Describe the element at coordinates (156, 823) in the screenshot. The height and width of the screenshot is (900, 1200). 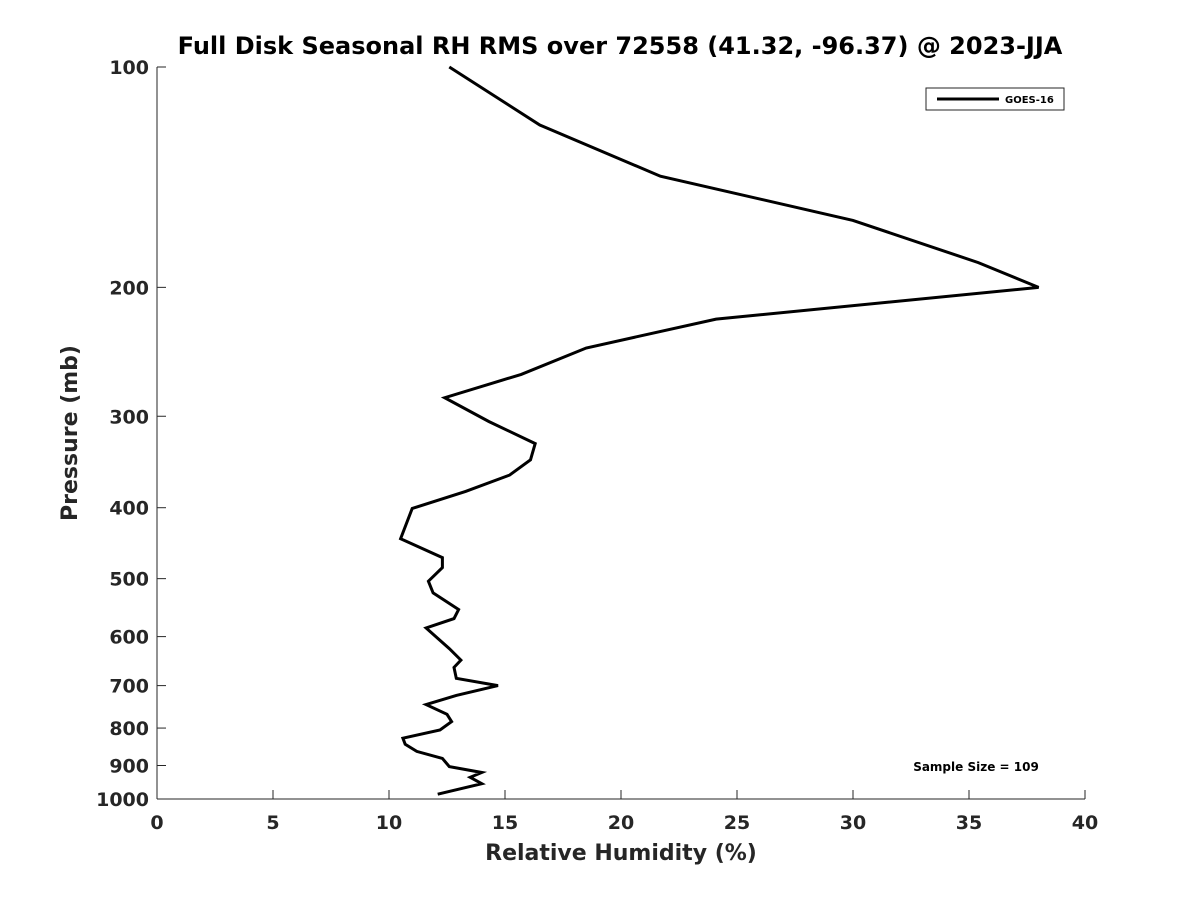
I see `x-tick-label: 0` at that location.